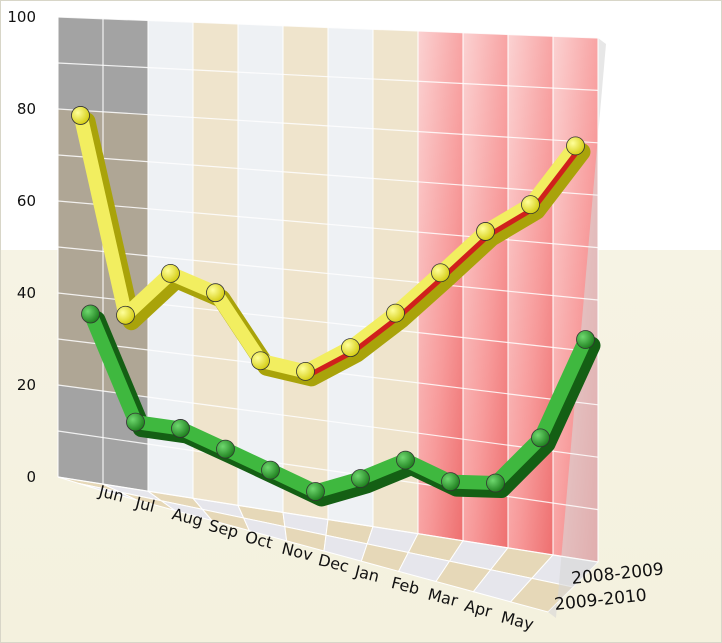  I want to click on y-tick-label: 60, so click(26, 201).